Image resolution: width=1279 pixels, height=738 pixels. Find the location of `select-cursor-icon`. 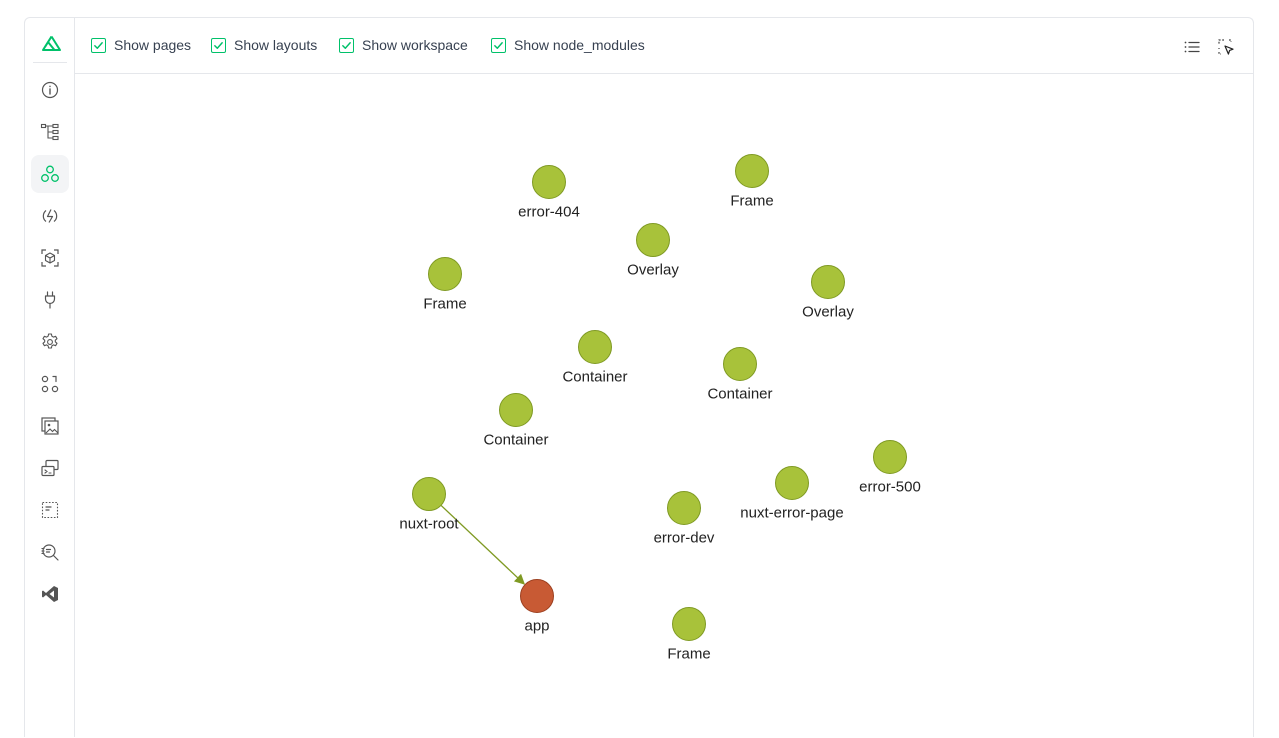

select-cursor-icon is located at coordinates (1226, 47).